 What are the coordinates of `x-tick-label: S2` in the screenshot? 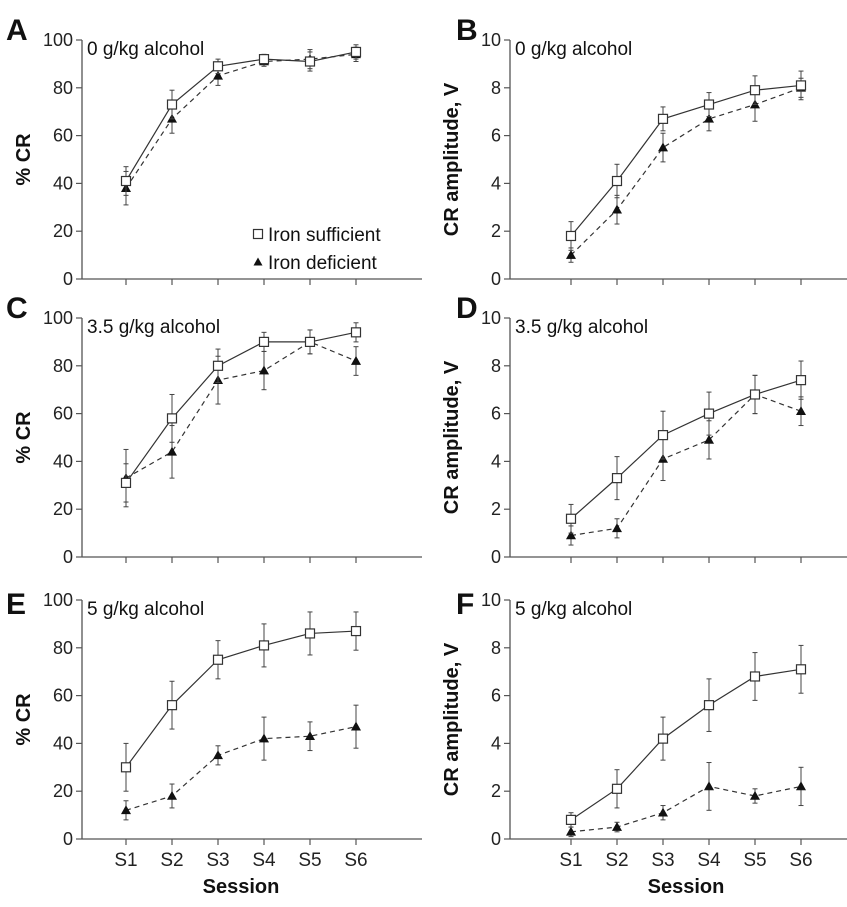 It's located at (616, 860).